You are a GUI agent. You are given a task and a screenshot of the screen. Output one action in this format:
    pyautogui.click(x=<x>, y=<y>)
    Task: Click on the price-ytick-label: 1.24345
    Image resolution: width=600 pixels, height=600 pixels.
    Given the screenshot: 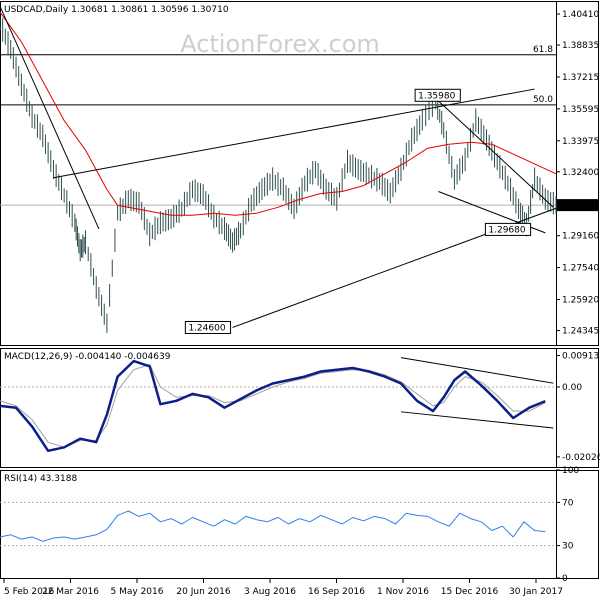 What is the action you would take?
    pyautogui.click(x=580, y=332)
    